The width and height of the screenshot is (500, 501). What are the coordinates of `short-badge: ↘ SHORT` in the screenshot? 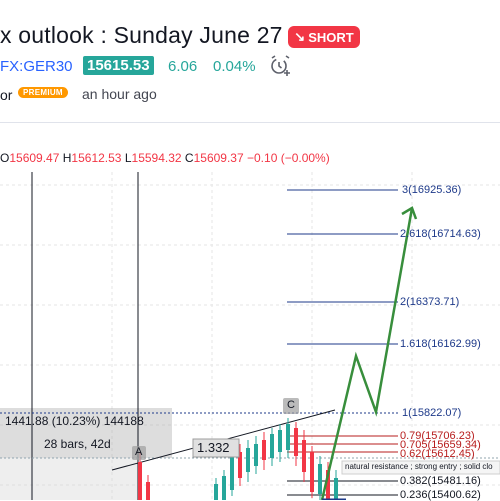 It's located at (324, 37).